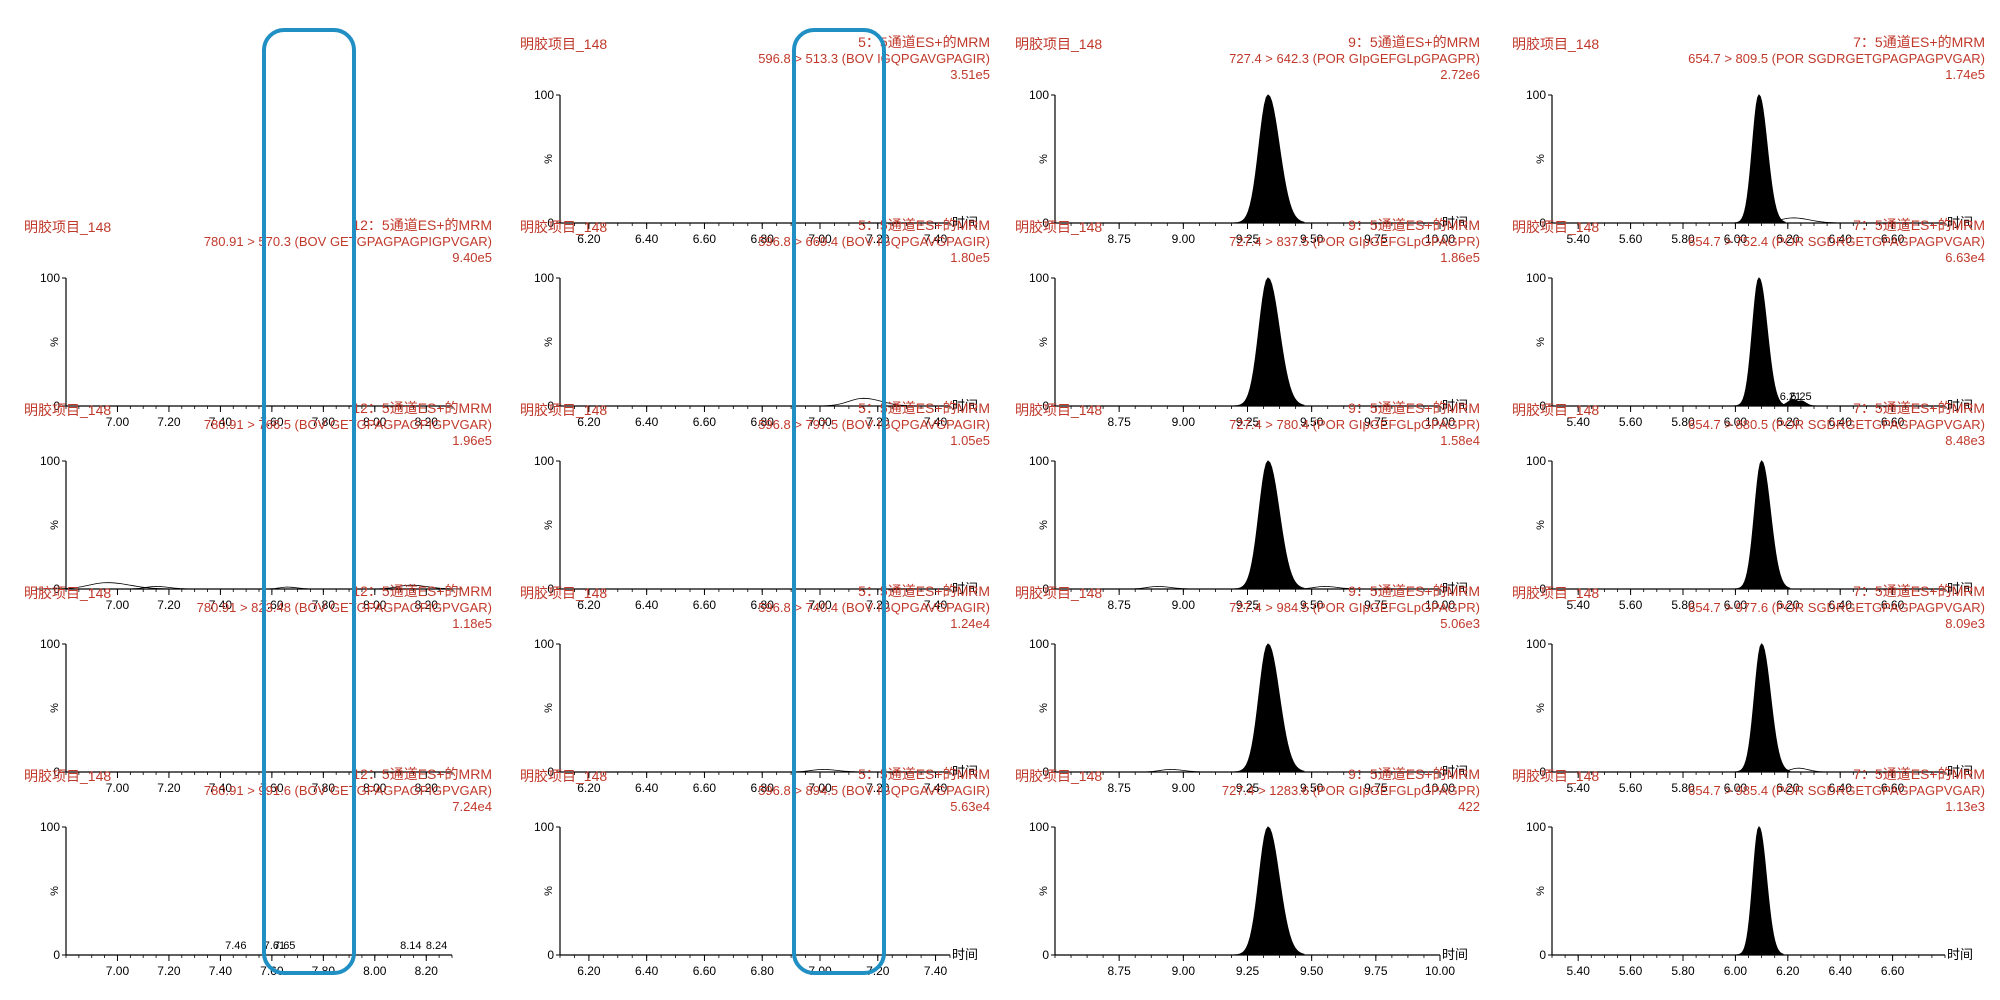 Image resolution: width=2000 pixels, height=1000 pixels. I want to click on transition-label: 727.4 > 1283.6 (POR GIpGEFGLpGPAGPR), so click(1351, 790).